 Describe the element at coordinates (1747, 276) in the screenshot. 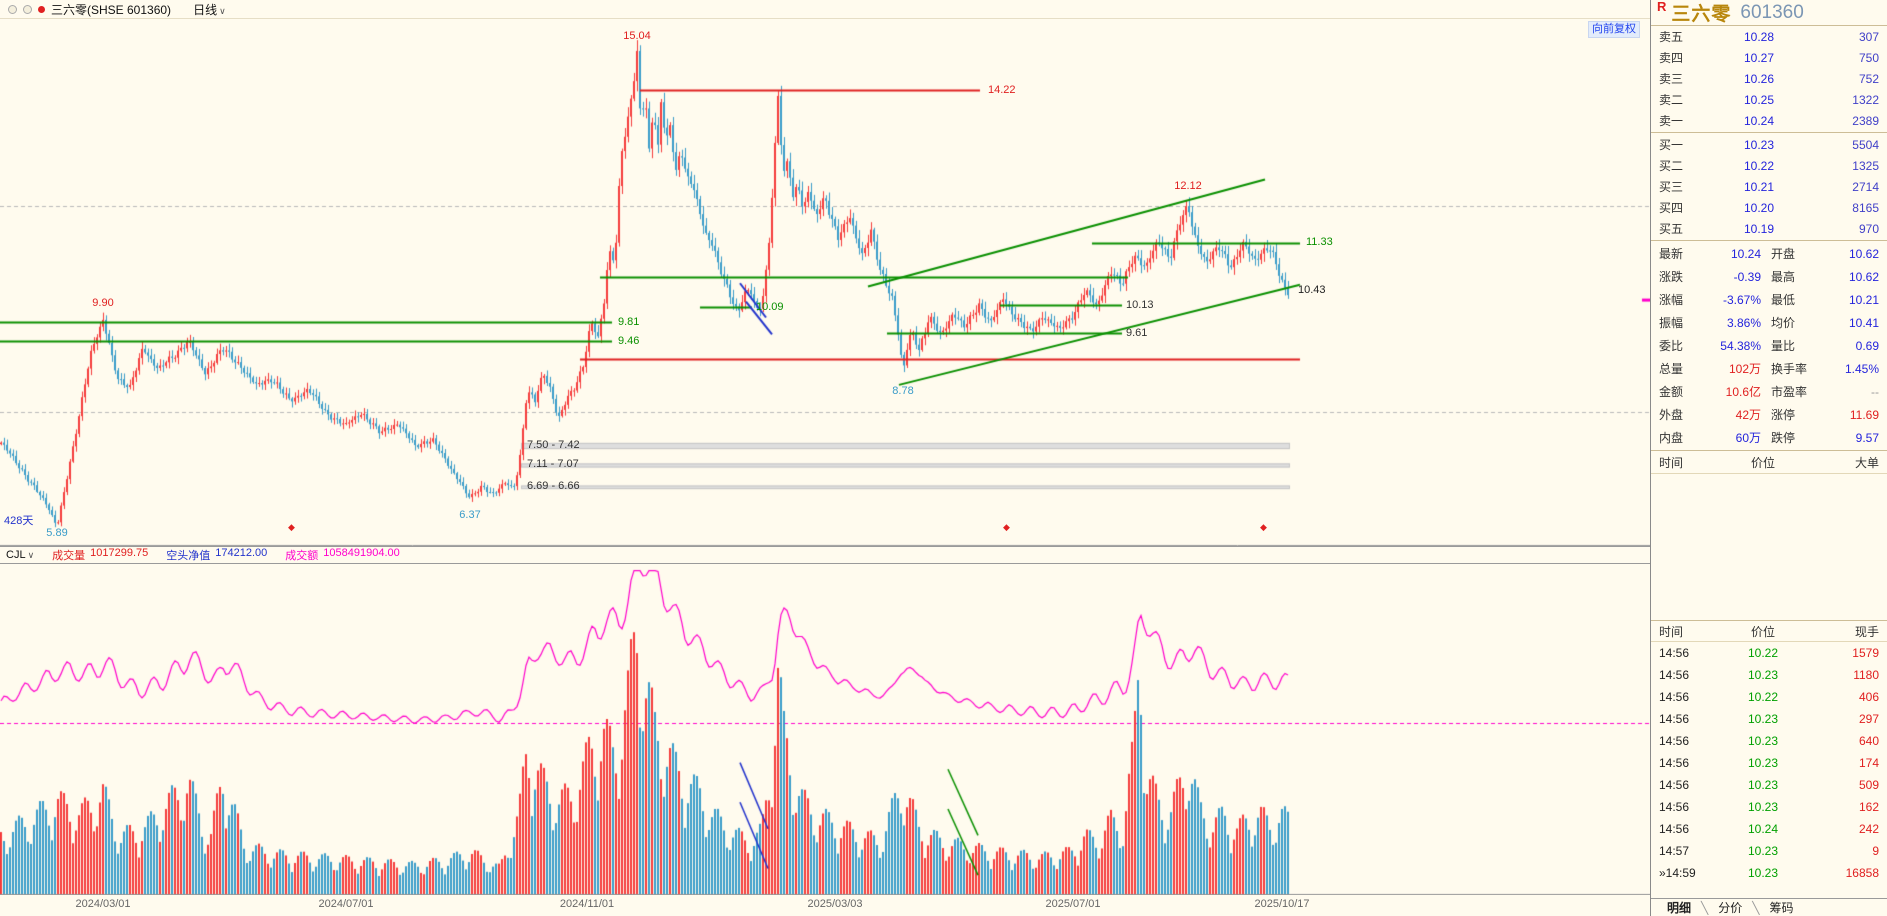

I see `quote-info-value: -0.39` at that location.